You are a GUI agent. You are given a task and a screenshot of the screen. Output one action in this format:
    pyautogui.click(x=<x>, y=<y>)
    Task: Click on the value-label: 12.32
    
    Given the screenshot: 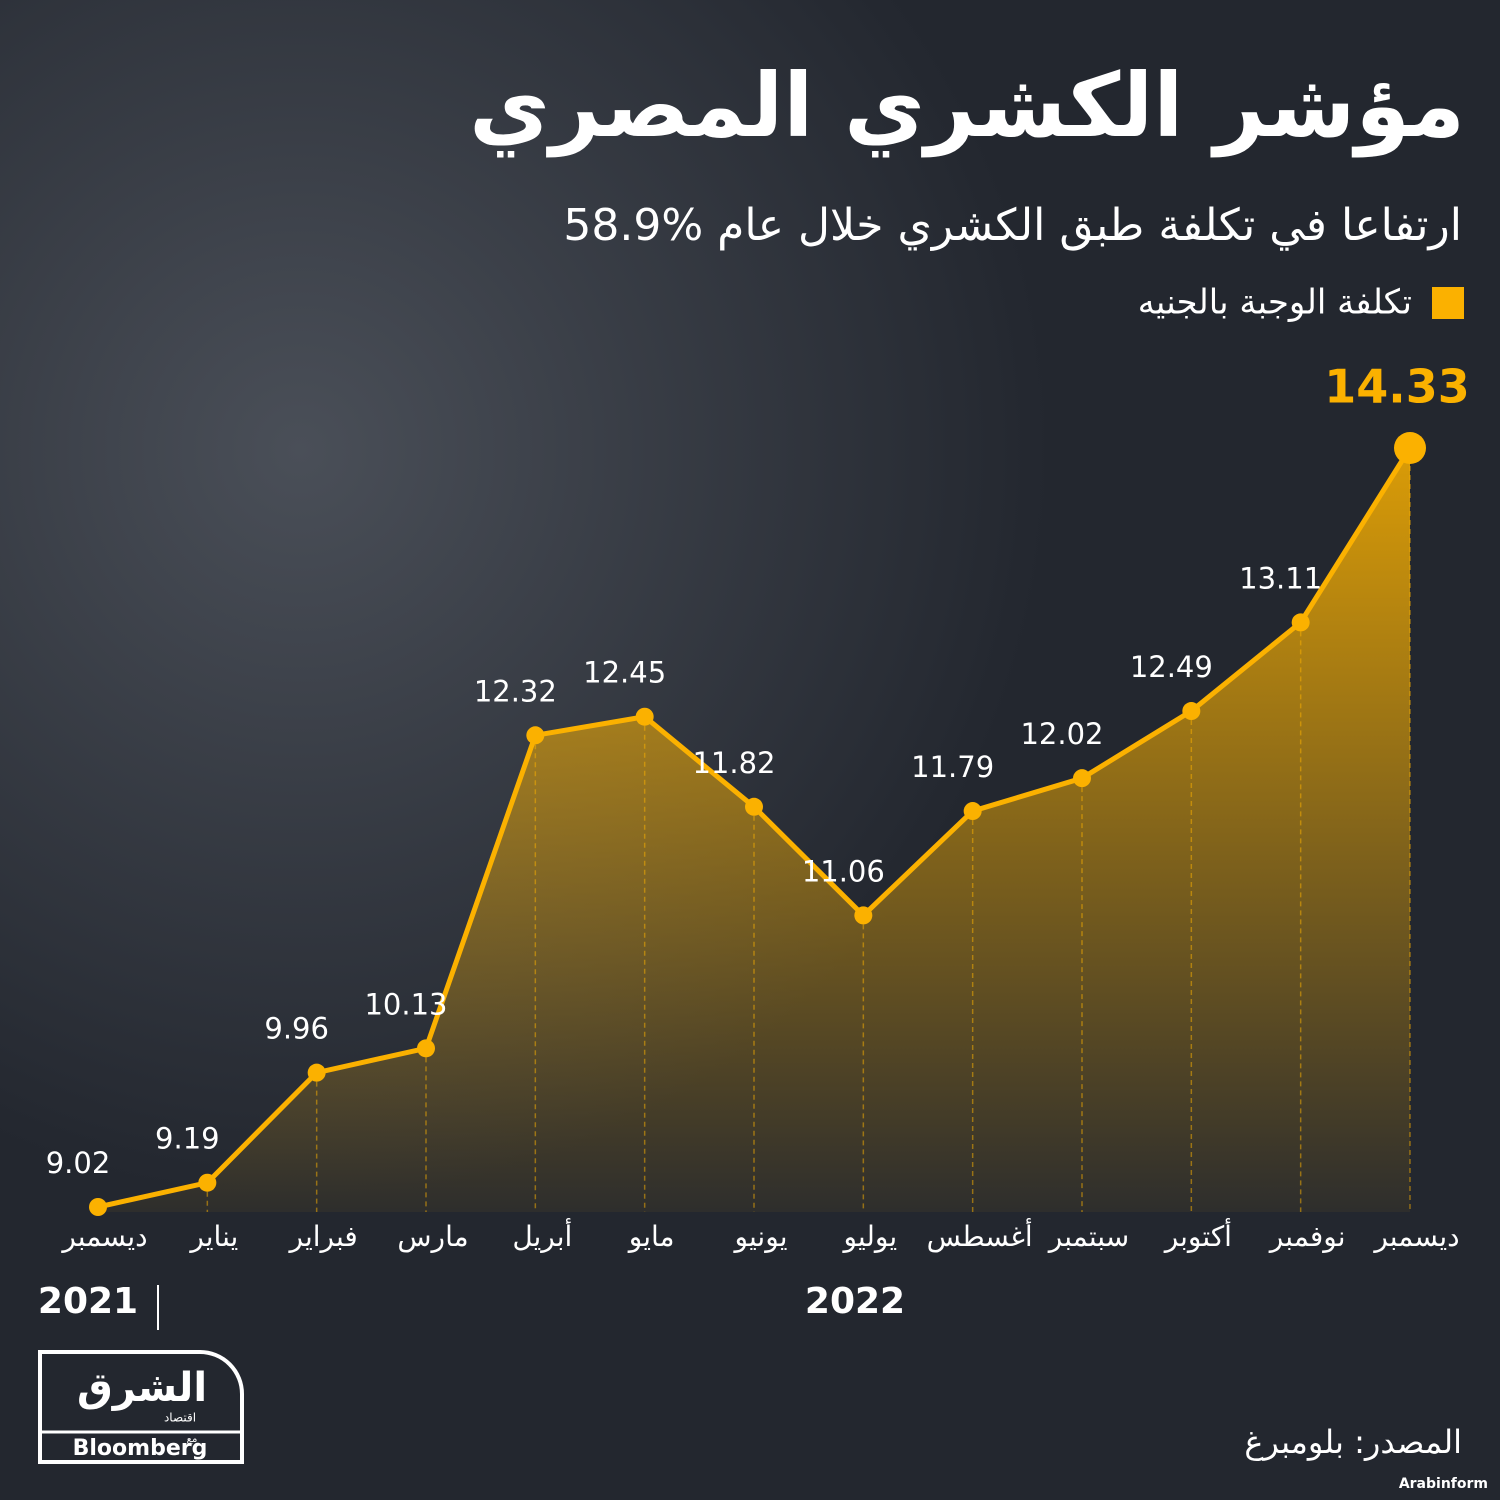 What is the action you would take?
    pyautogui.click(x=515, y=691)
    